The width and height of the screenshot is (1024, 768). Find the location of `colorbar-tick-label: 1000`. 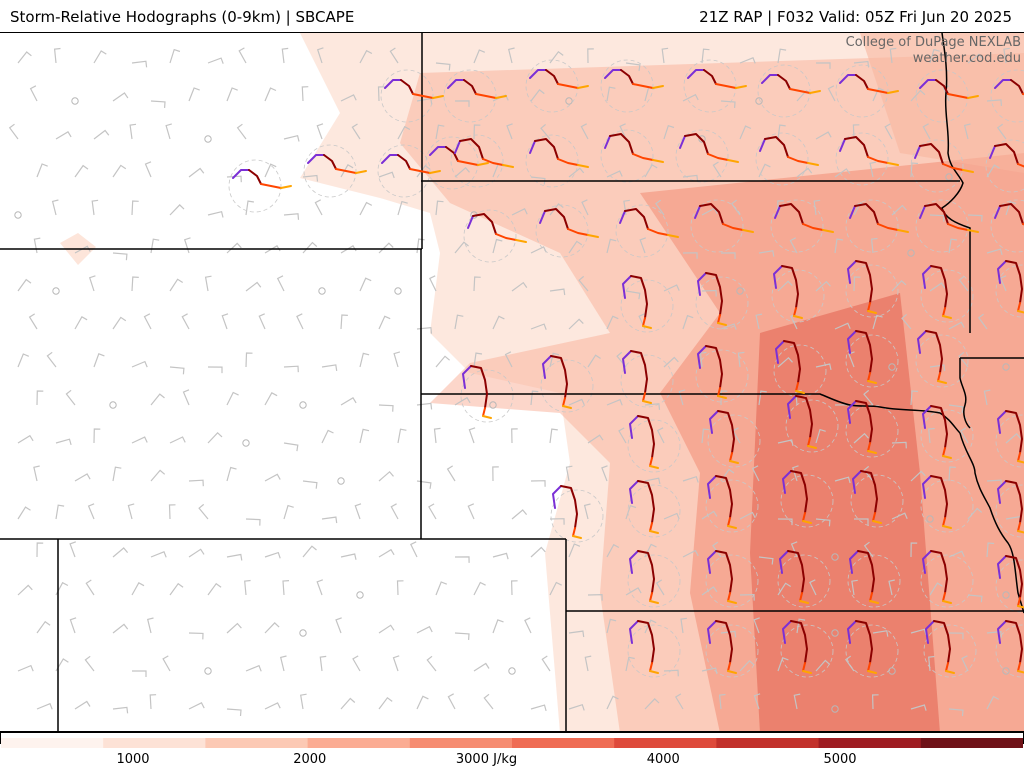

colorbar-tick-label: 1000 is located at coordinates (133, 759).